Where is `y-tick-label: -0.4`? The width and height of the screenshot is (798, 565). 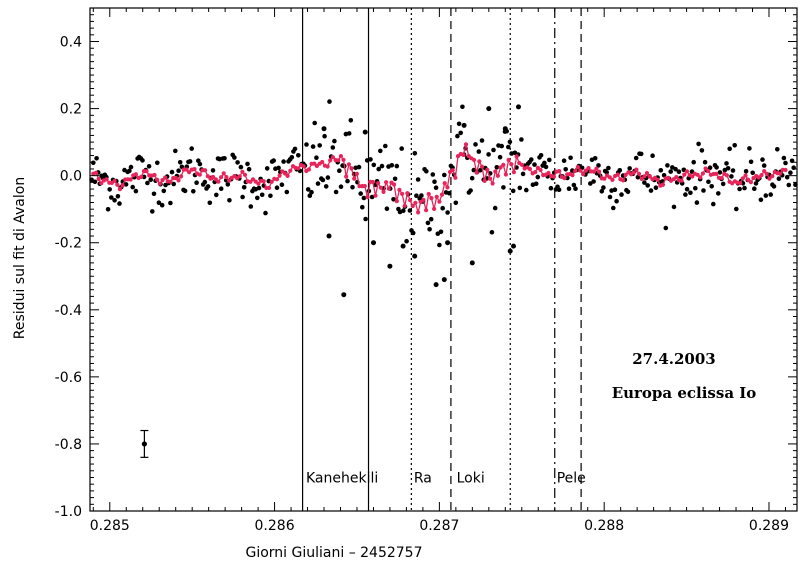 y-tick-label: -0.4 is located at coordinates (68, 311).